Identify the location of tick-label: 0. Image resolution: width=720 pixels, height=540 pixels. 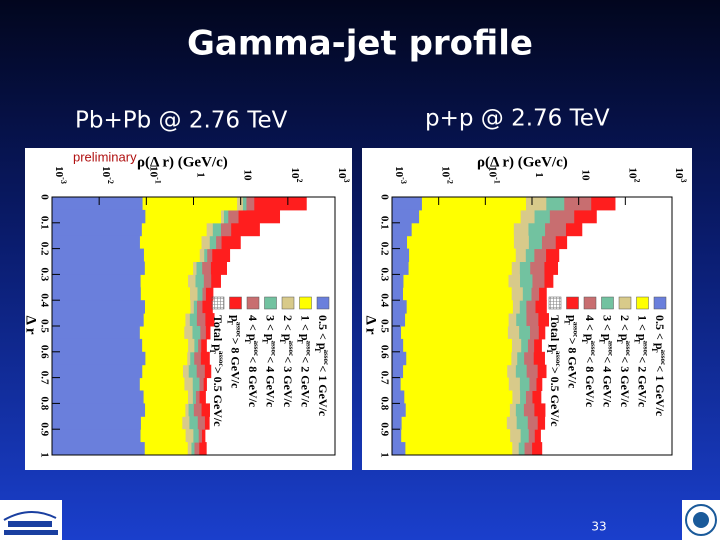
(384, 197).